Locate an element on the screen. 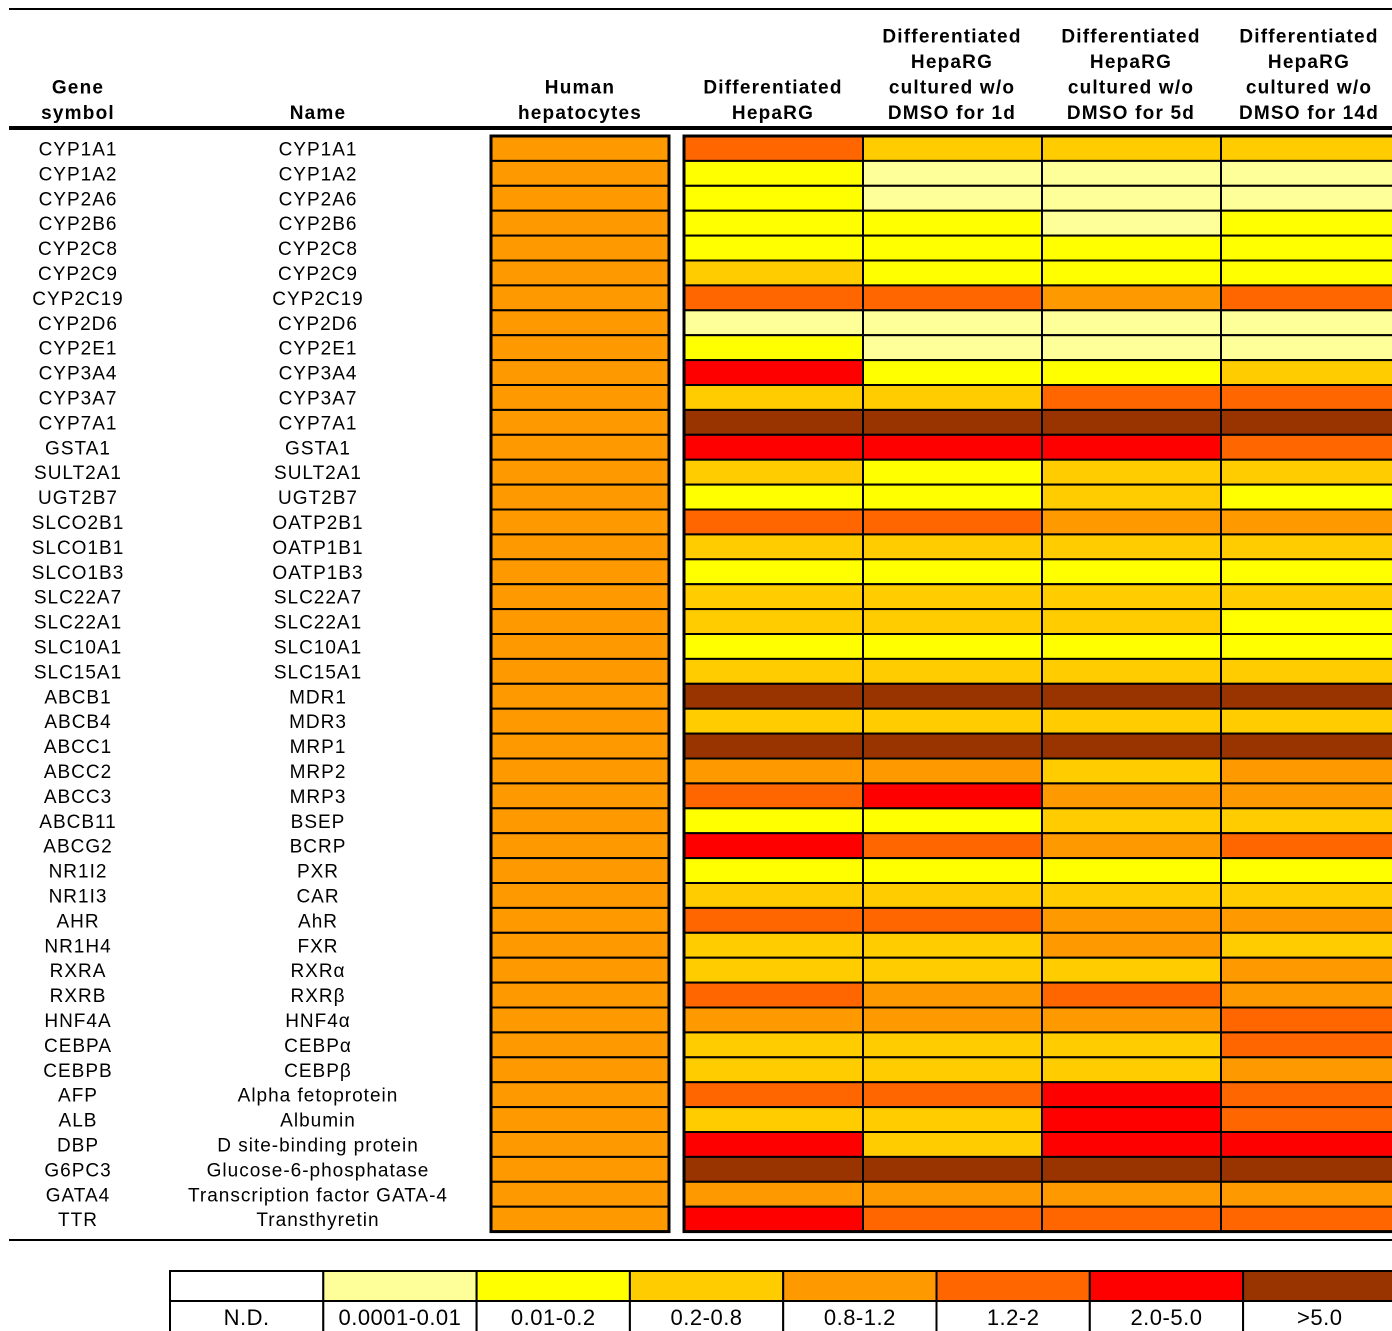 Image resolution: width=1392 pixels, height=1331 pixels. gene-name-label: Albumin is located at coordinates (318, 1121).